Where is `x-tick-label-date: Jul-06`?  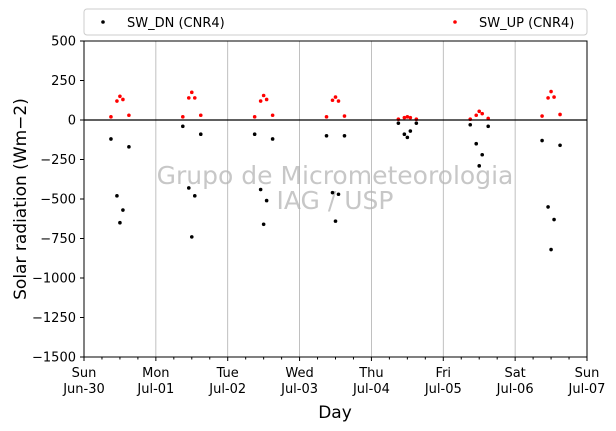
x-tick-label-date: Jul-06 is located at coordinates (515, 389).